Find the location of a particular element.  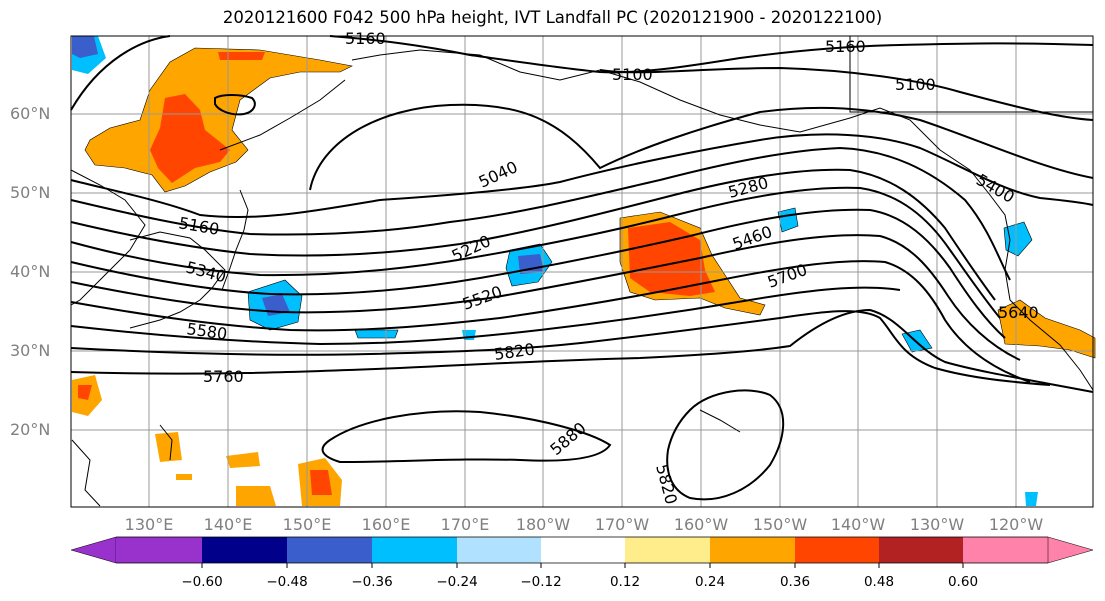

lon-label: 140°W is located at coordinates (858, 524).